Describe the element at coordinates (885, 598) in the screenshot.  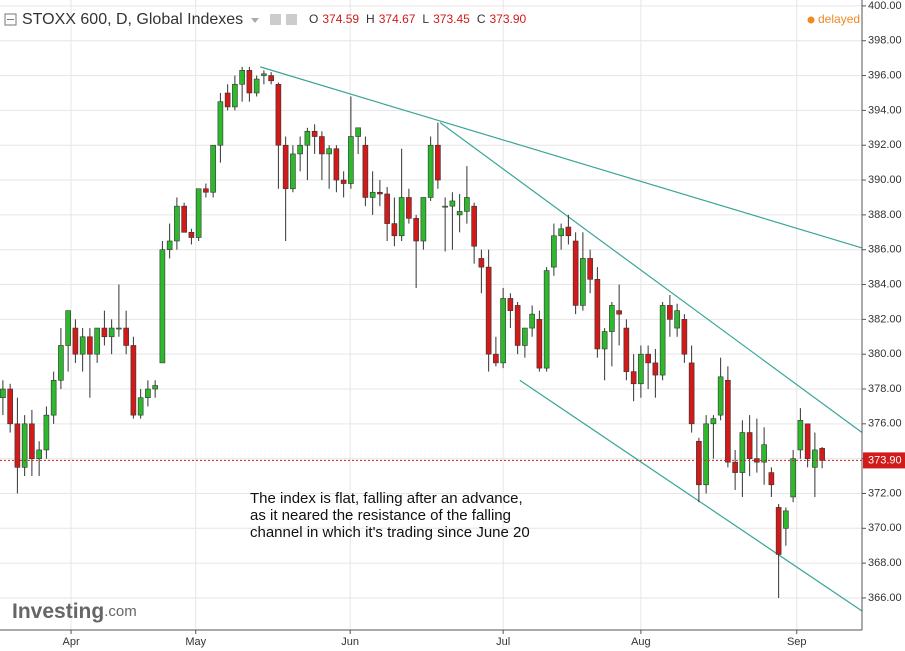
I see `y-tick-label: 366.00` at that location.